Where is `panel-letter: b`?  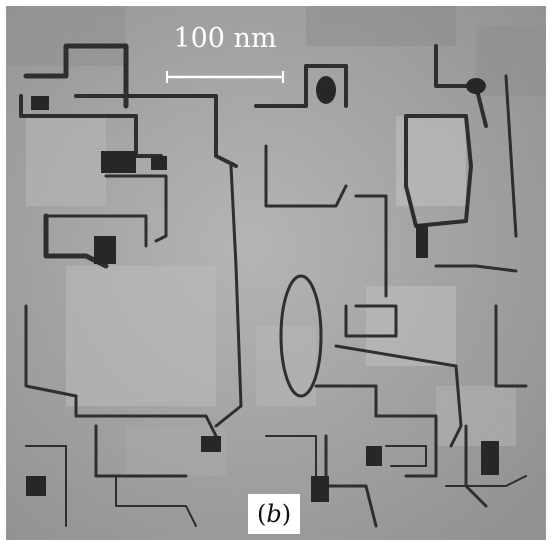
panel-letter: b is located at coordinates (274, 514).